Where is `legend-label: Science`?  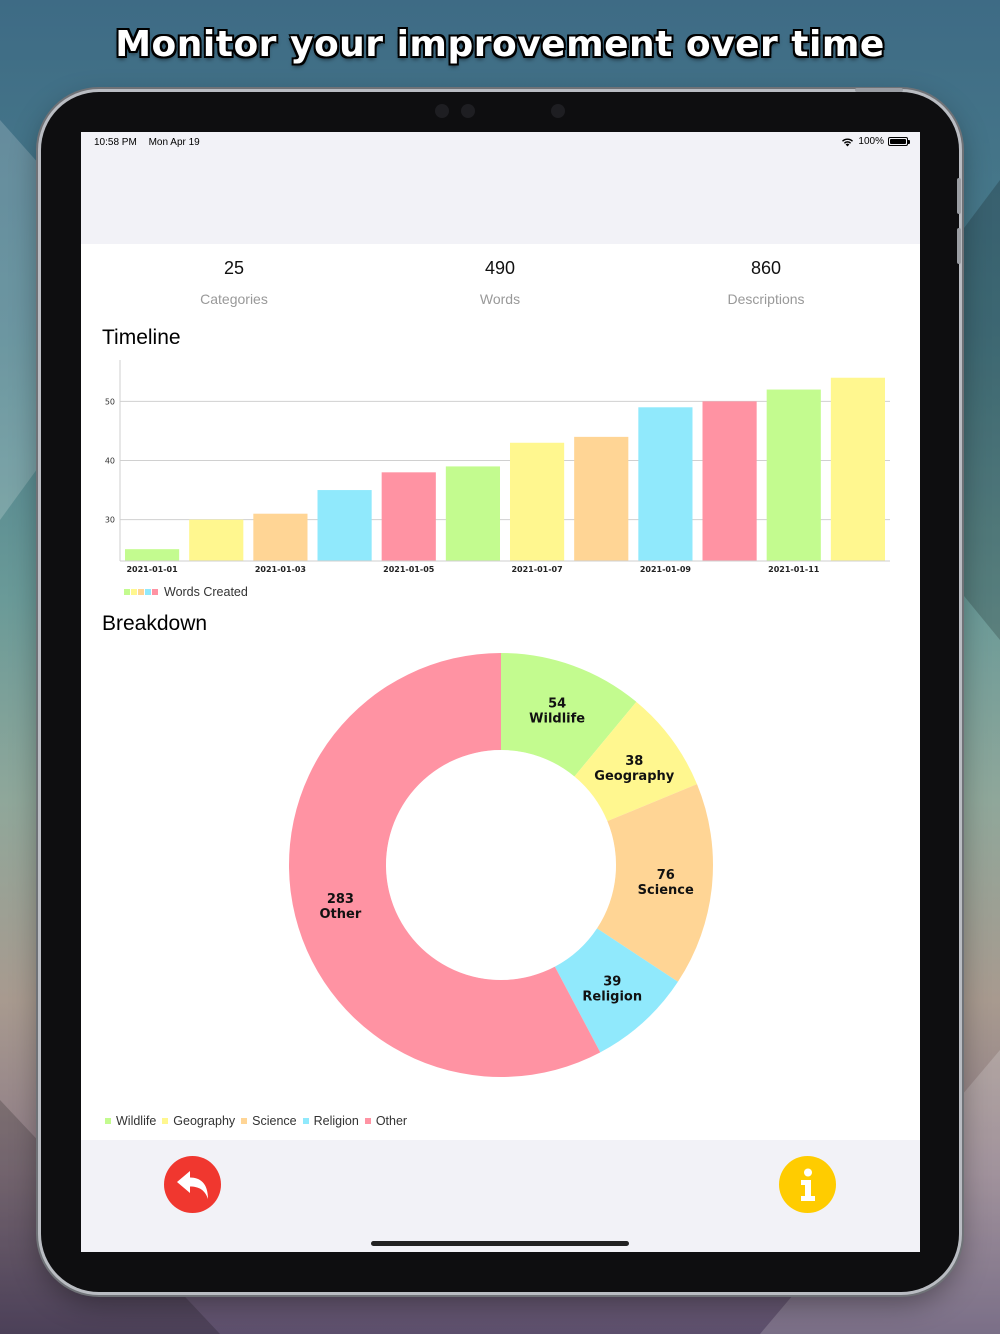
legend-label: Science is located at coordinates (274, 1121).